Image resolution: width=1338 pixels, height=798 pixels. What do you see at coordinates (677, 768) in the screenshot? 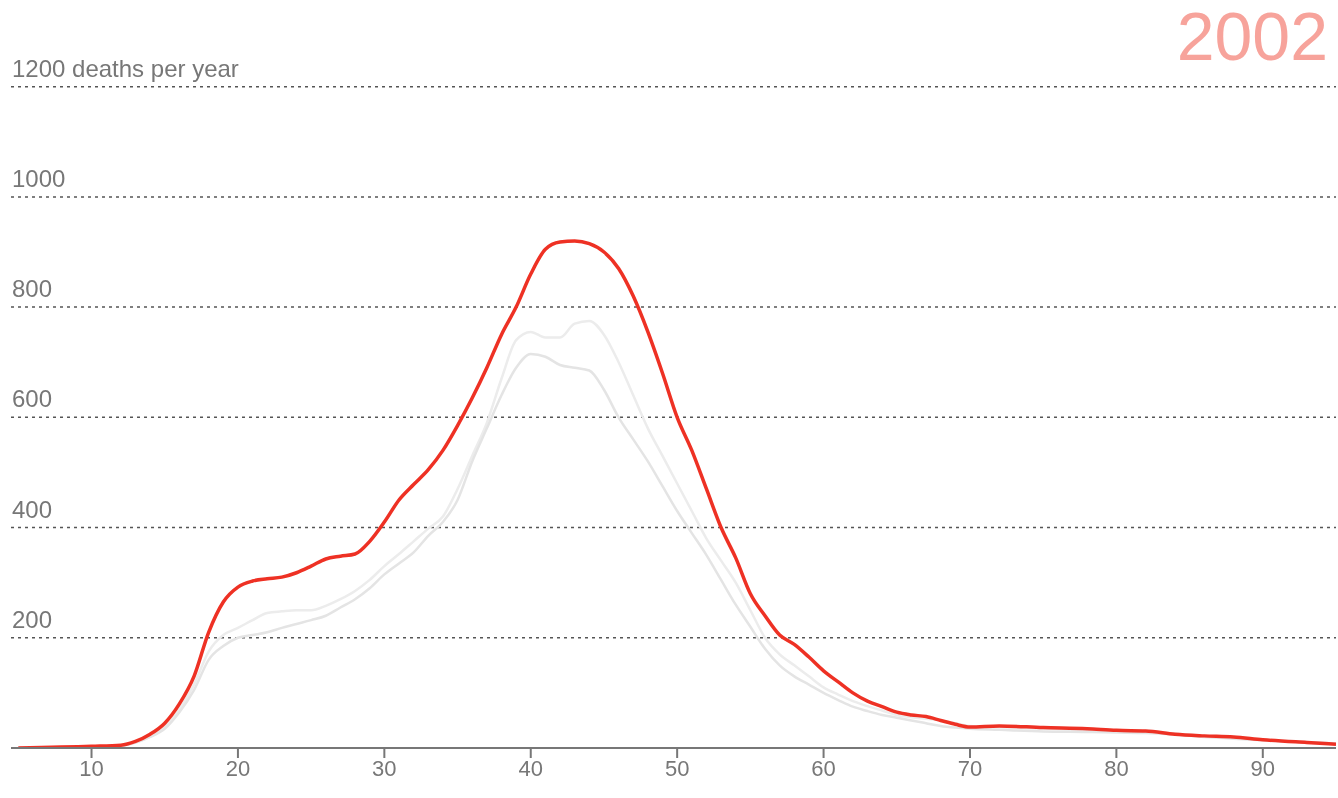
I see `x-tick-label: 50` at bounding box center [677, 768].